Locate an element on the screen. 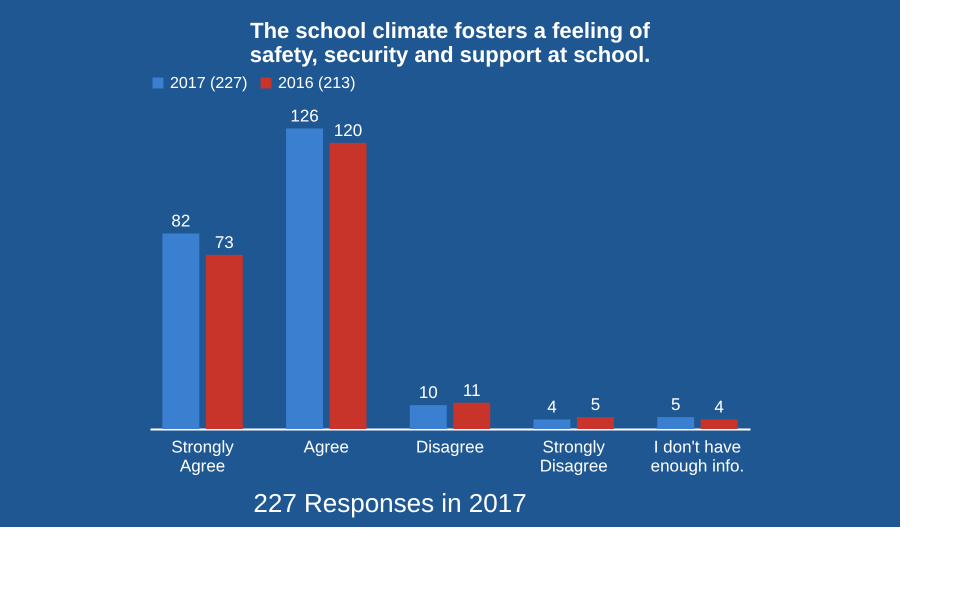 Image resolution: width=963 pixels, height=613 pixels. data-label: 10 is located at coordinates (428, 392).